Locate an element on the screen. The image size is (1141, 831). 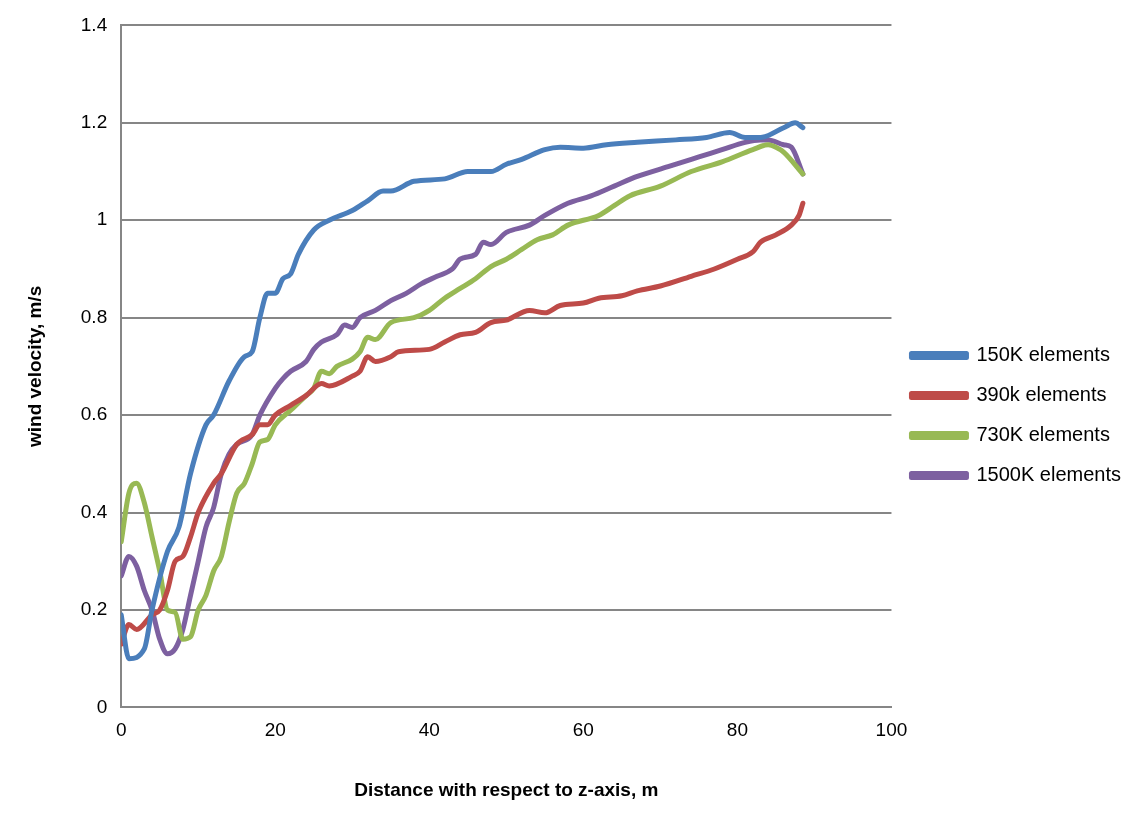
x-tick-label: 100 is located at coordinates (891, 730).